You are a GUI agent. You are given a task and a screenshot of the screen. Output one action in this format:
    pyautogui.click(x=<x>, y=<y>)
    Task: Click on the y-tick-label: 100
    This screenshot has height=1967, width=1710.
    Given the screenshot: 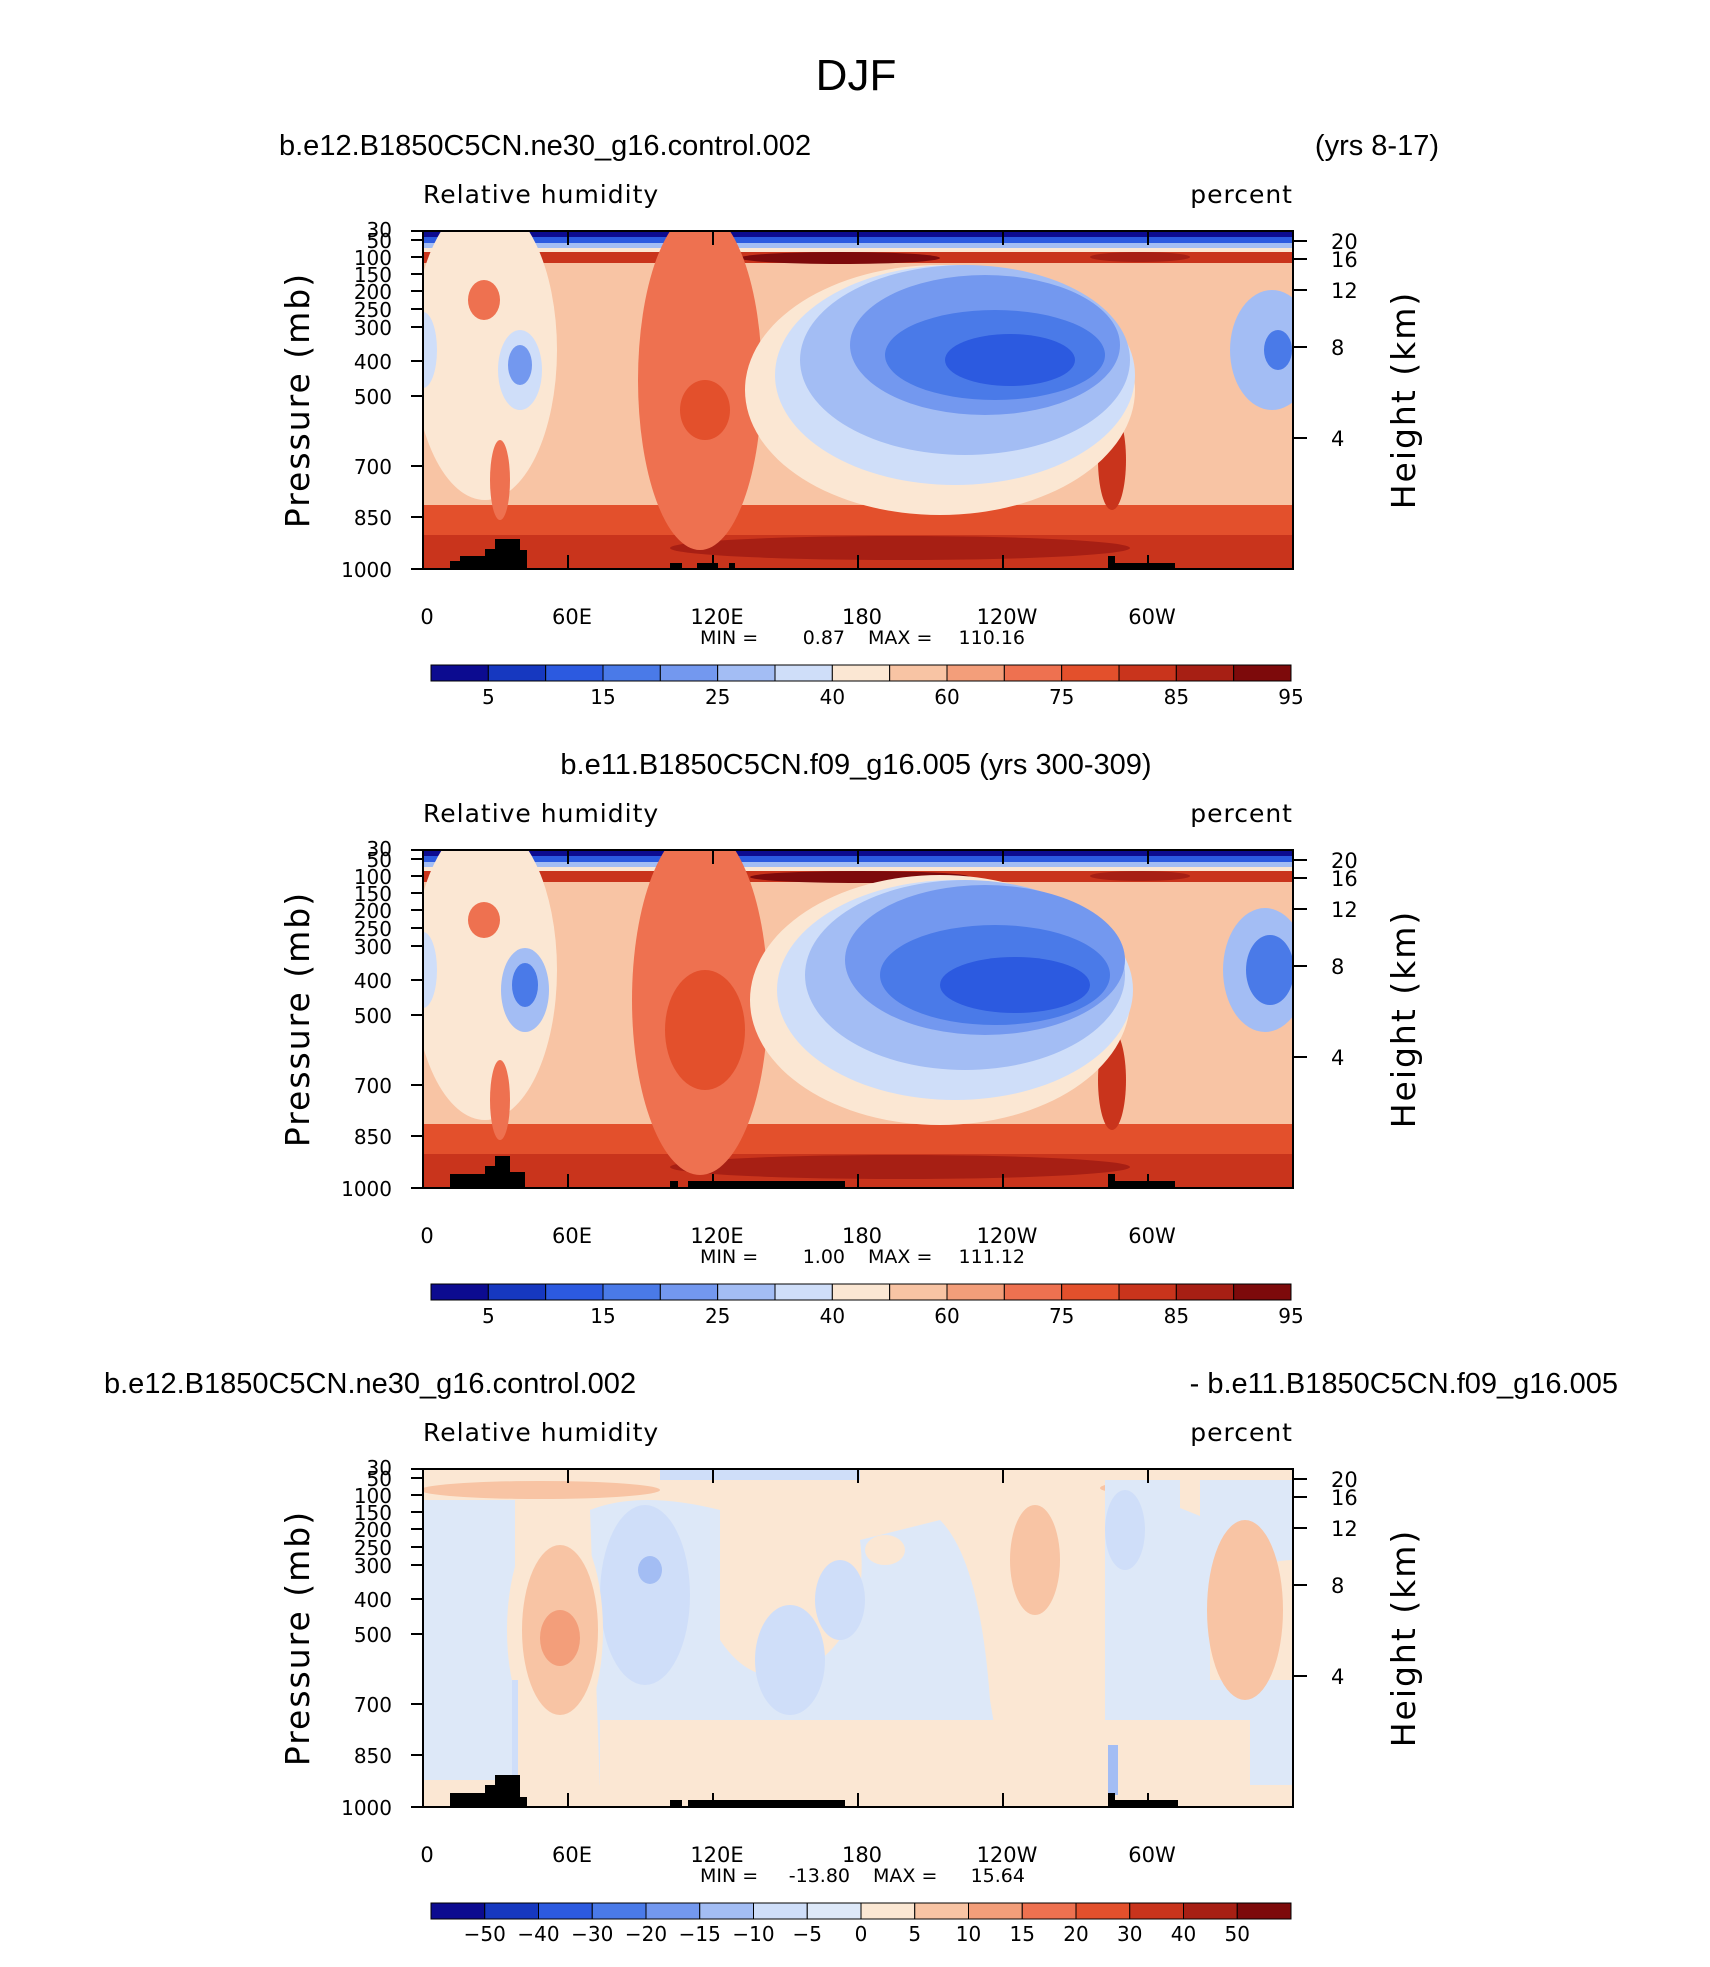 What is the action you would take?
    pyautogui.click(x=373, y=258)
    